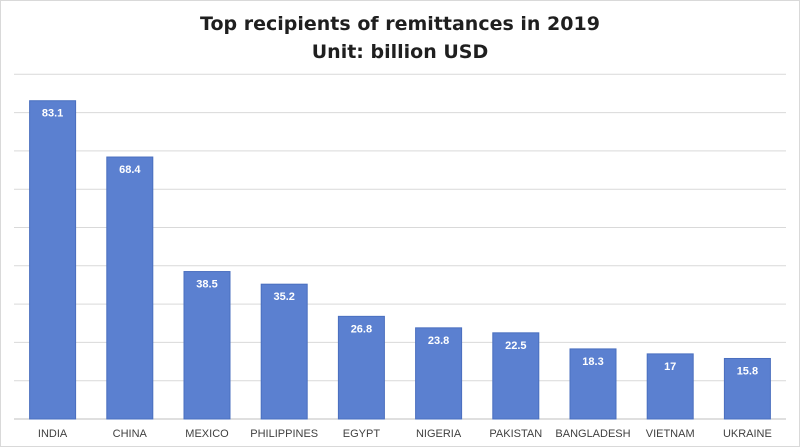 The image size is (800, 447). Describe the element at coordinates (515, 346) in the screenshot. I see `data-label: 22.5` at that location.